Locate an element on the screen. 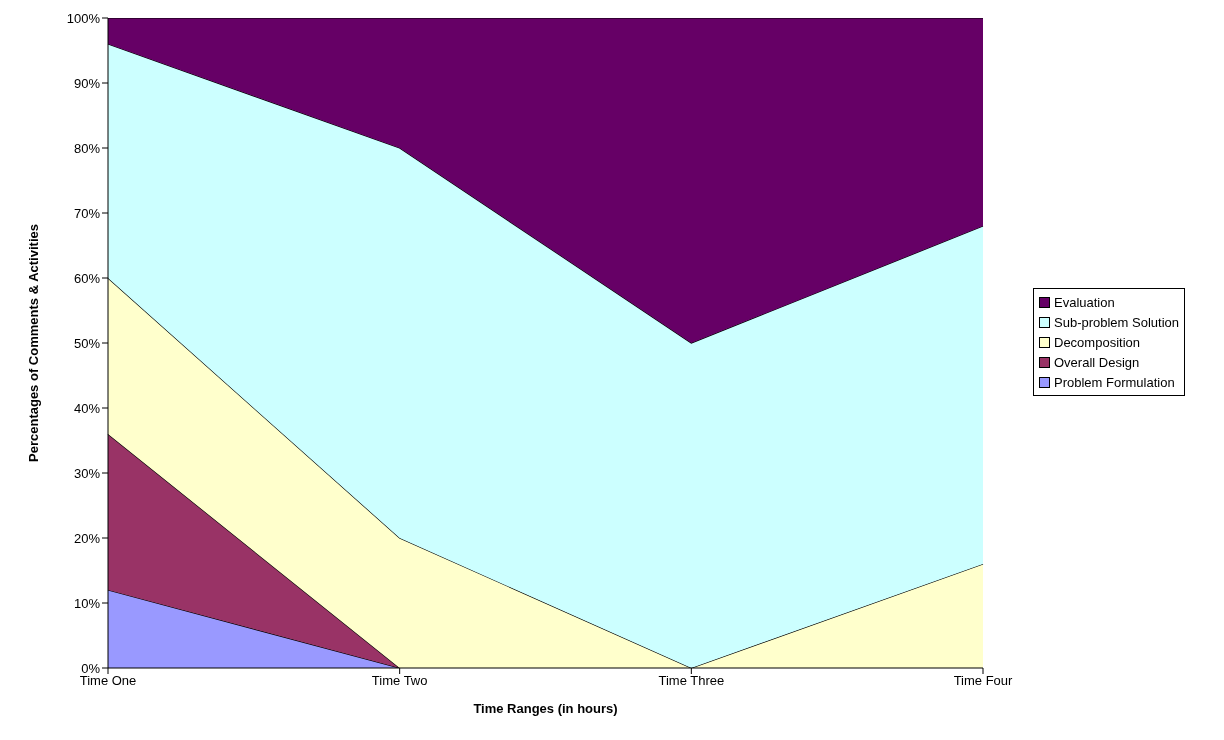 The width and height of the screenshot is (1224, 740). legend-label: Decomposition is located at coordinates (1097, 342).